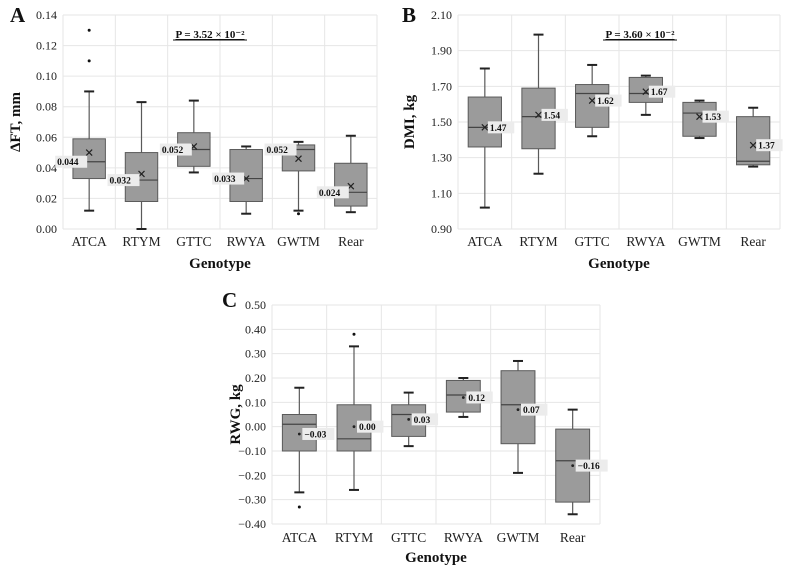 The height and width of the screenshot is (568, 785). I want to click on box-gttc: 0.03, so click(415, 419).